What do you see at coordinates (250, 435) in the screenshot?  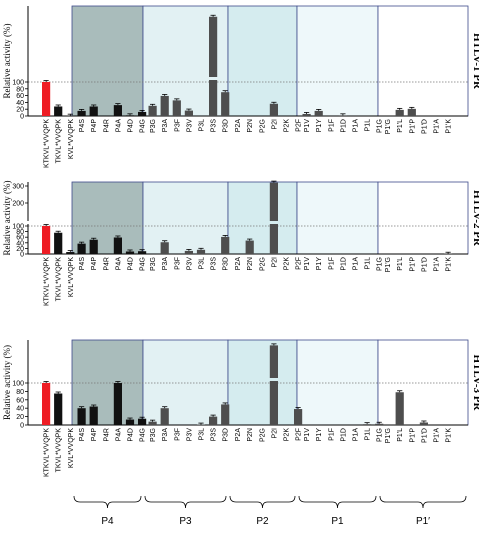 I see `x-tick-label: P2N` at bounding box center [250, 435].